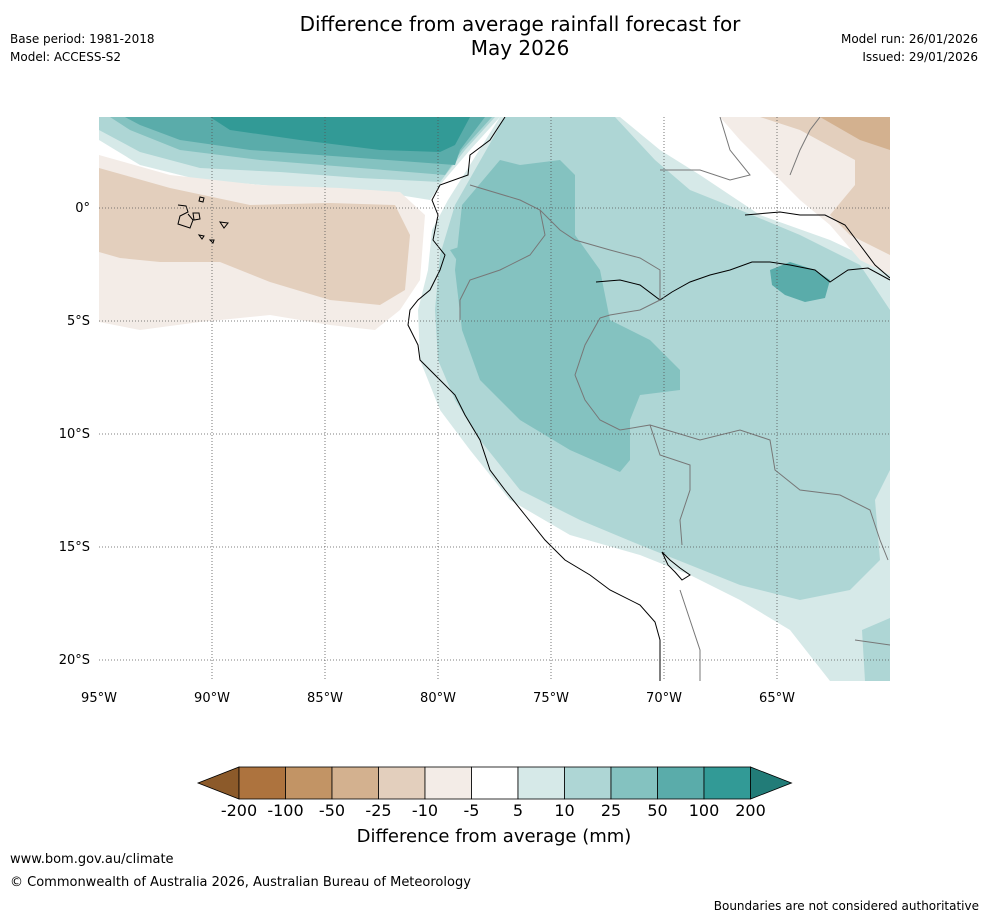 This screenshot has height=919, width=988. I want to click on amazon-river-coast, so click(742, 281).